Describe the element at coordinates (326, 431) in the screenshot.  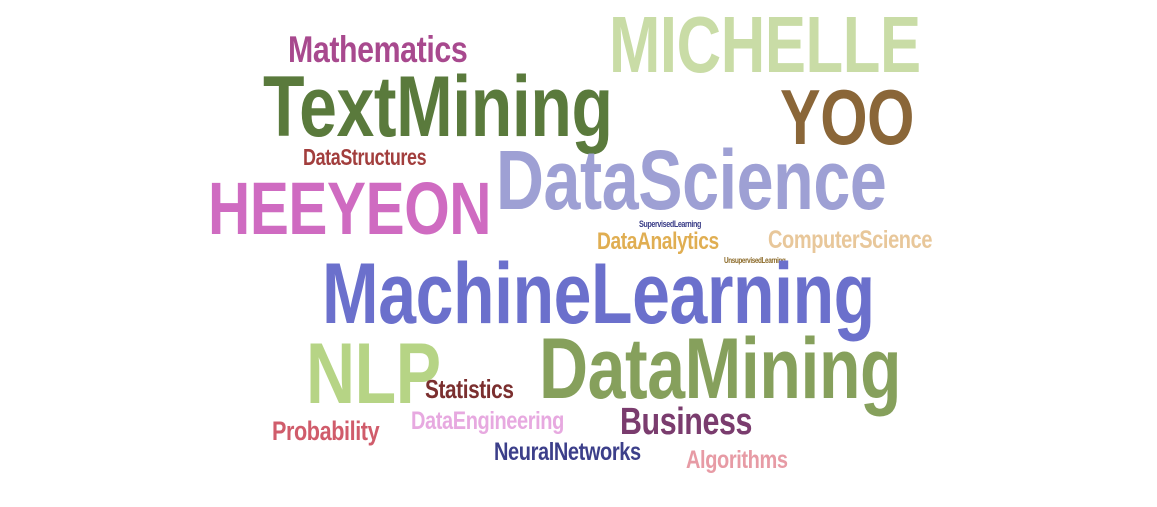
I see `word-probability: Probability` at that location.